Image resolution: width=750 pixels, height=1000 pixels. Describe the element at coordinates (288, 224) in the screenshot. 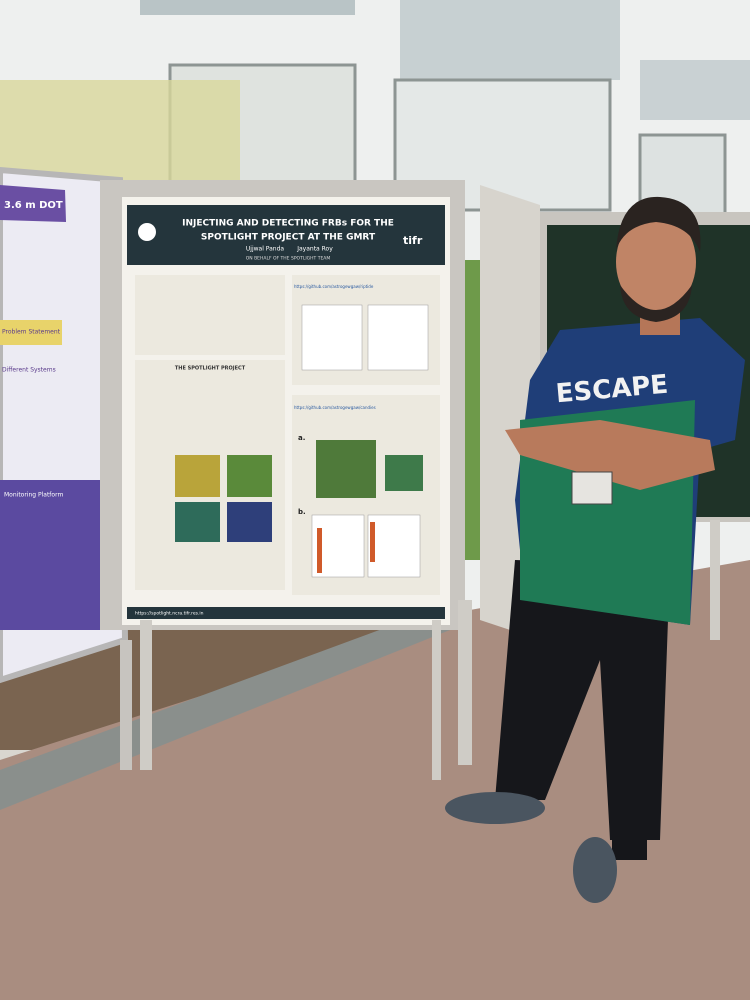

I see `poster-title: INJECTING AND DETECTING FRBs FOR THE` at that location.